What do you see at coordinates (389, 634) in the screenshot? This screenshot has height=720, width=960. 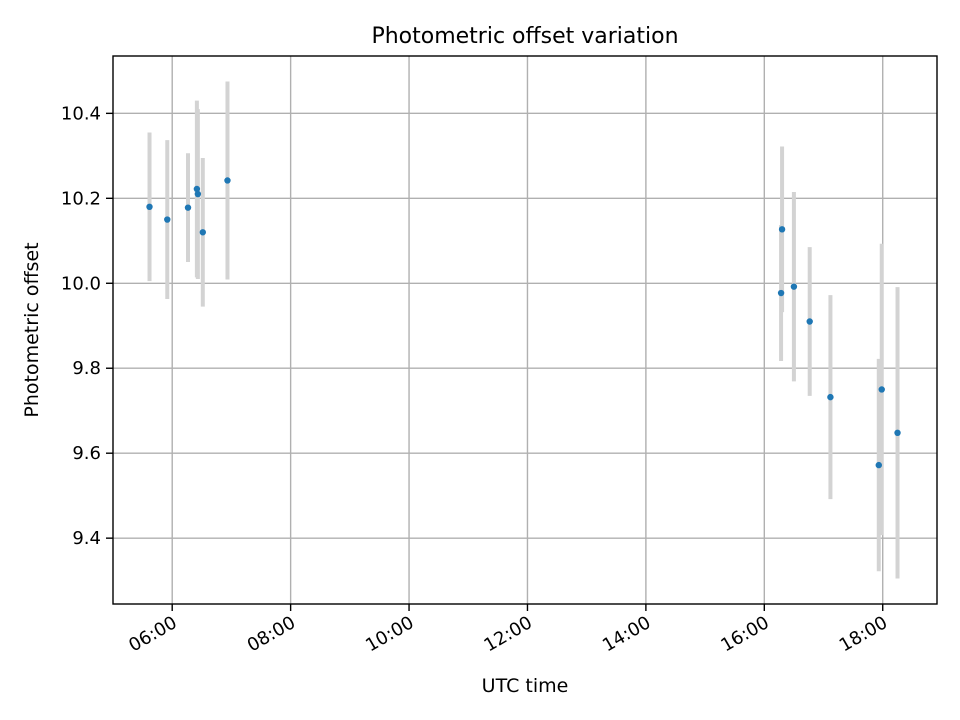 I see `x-tick-label: 10:00` at bounding box center [389, 634].